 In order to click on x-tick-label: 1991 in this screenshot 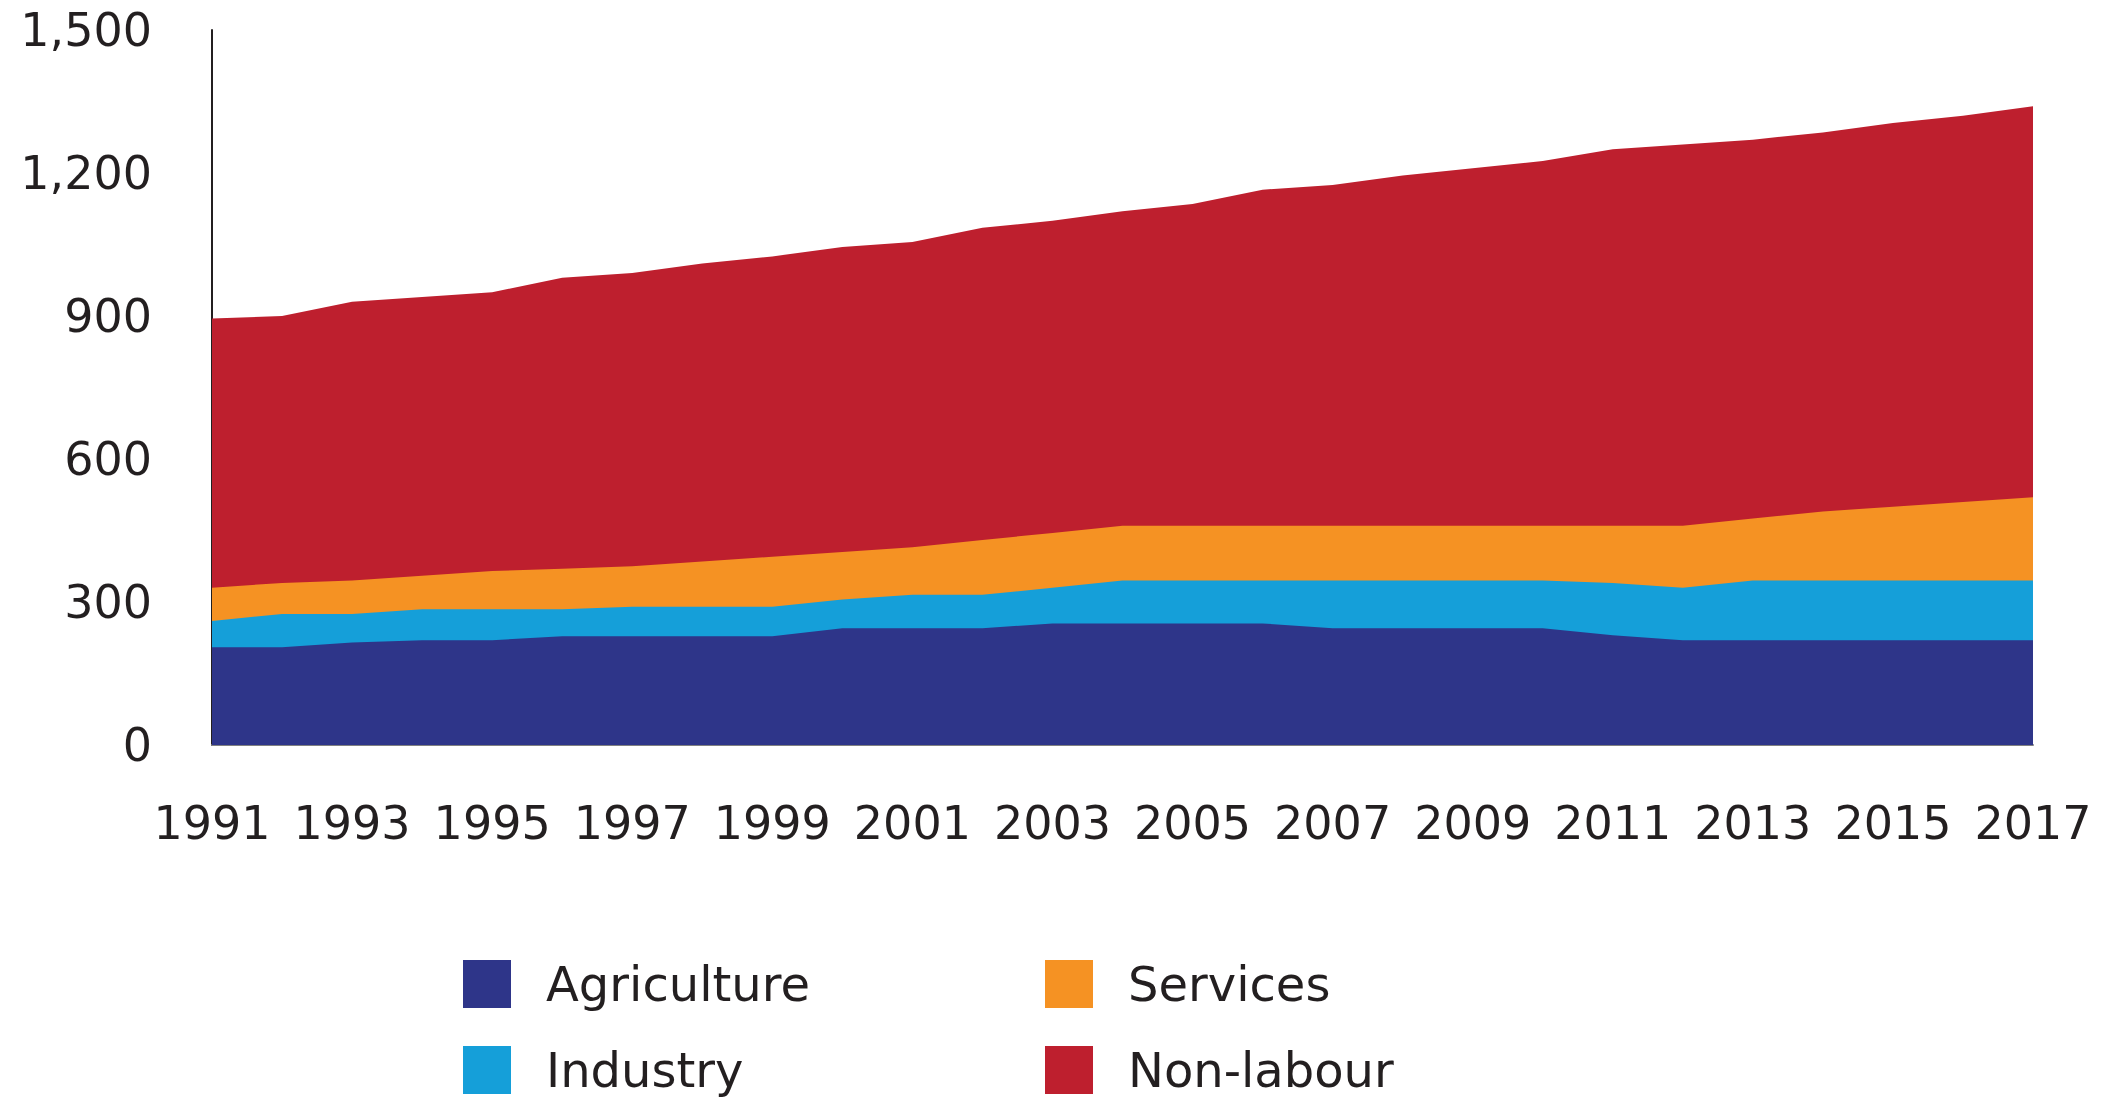, I will do `click(212, 823)`.